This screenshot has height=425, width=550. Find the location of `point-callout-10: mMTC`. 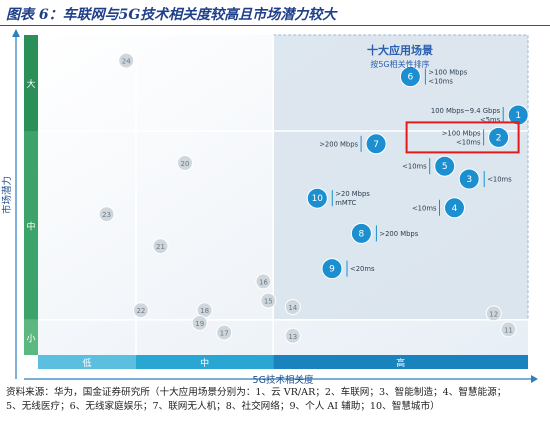

point-callout-10: mMTC is located at coordinates (345, 203).